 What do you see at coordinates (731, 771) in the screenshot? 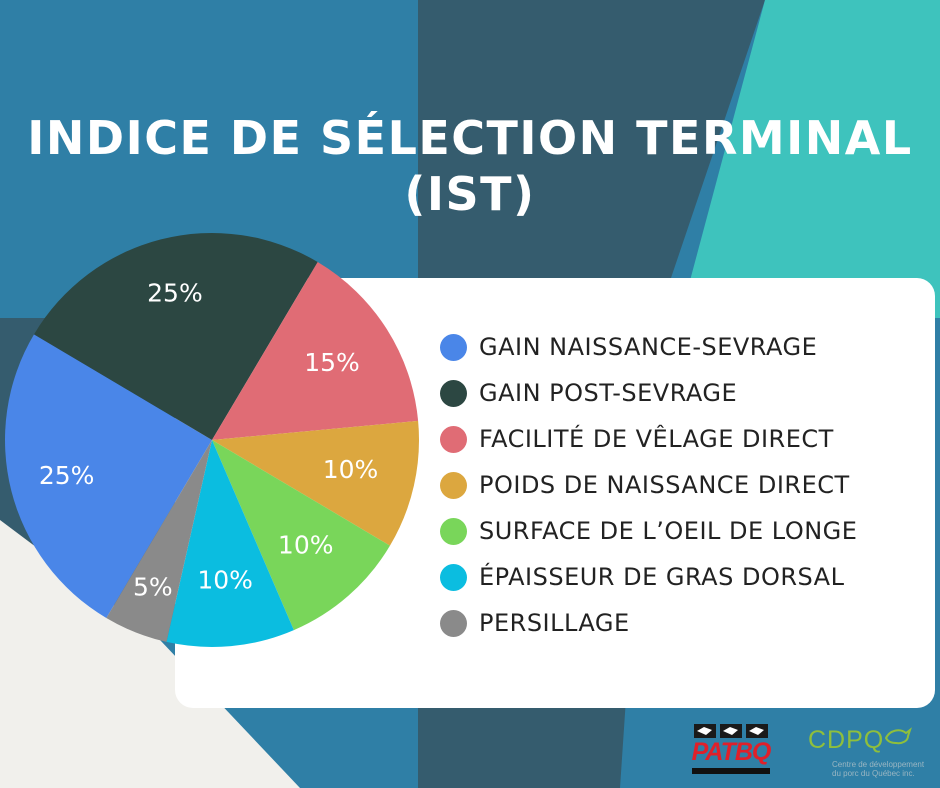
I see `patbq-strip` at bounding box center [731, 771].